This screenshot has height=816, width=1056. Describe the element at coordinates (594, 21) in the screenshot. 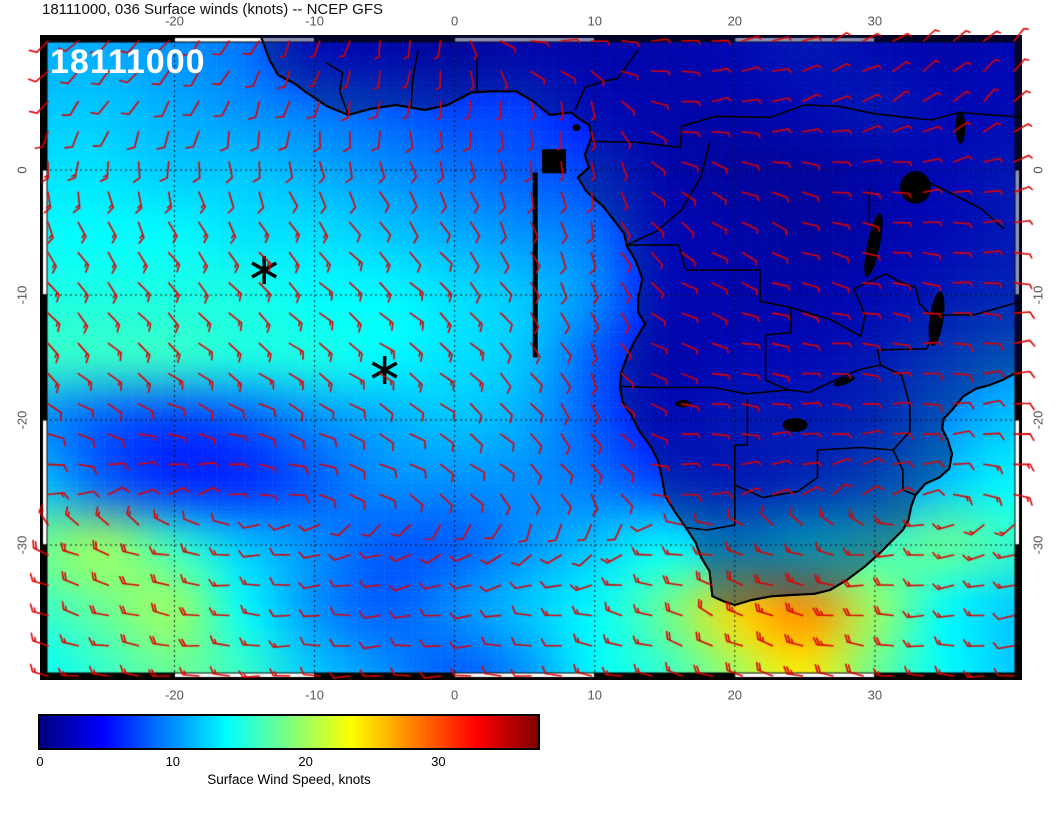

I see `lon-tick-label-top: 10` at that location.